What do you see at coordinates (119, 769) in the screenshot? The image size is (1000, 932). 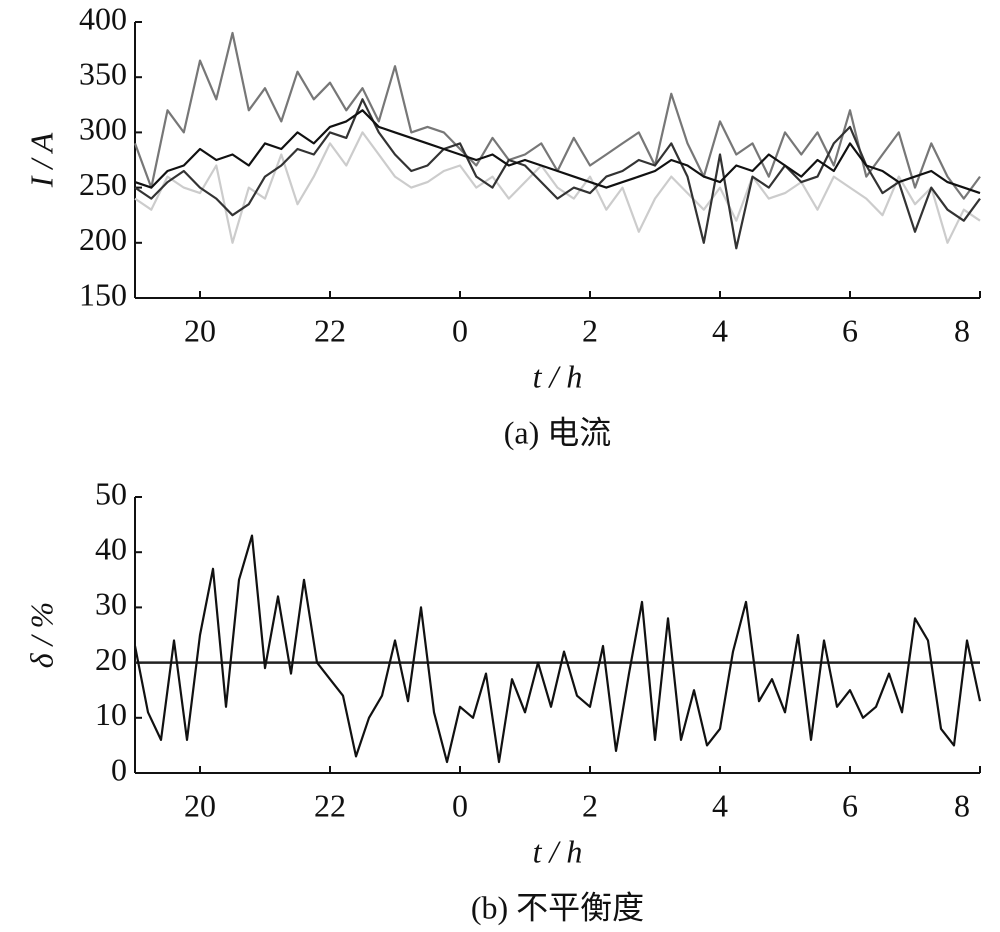 I see `y-tick-label: 0` at bounding box center [119, 769].